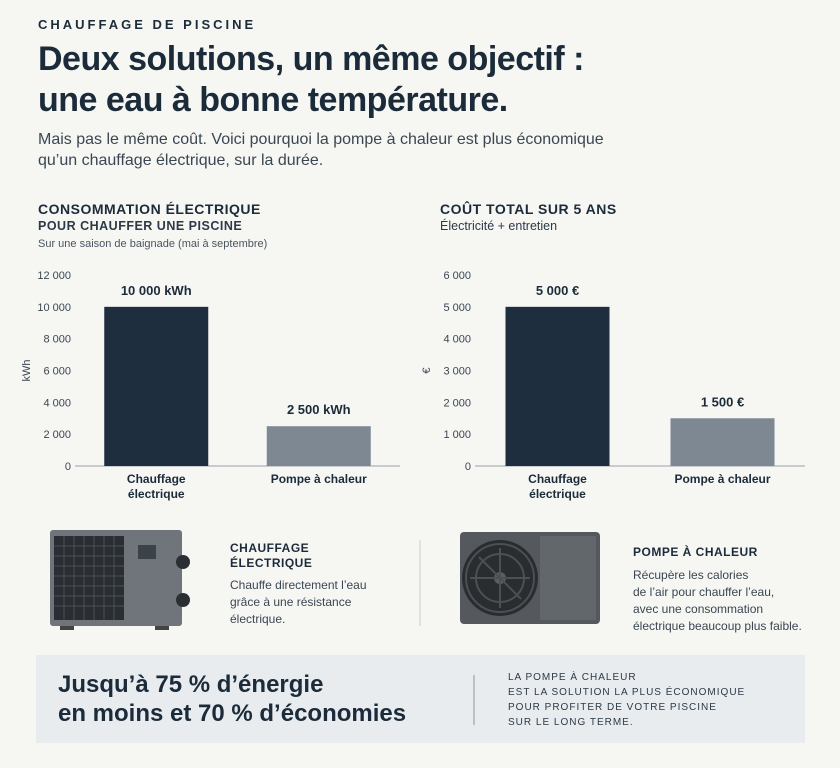  I want to click on y-tick-label: 12 000, so click(54, 276).